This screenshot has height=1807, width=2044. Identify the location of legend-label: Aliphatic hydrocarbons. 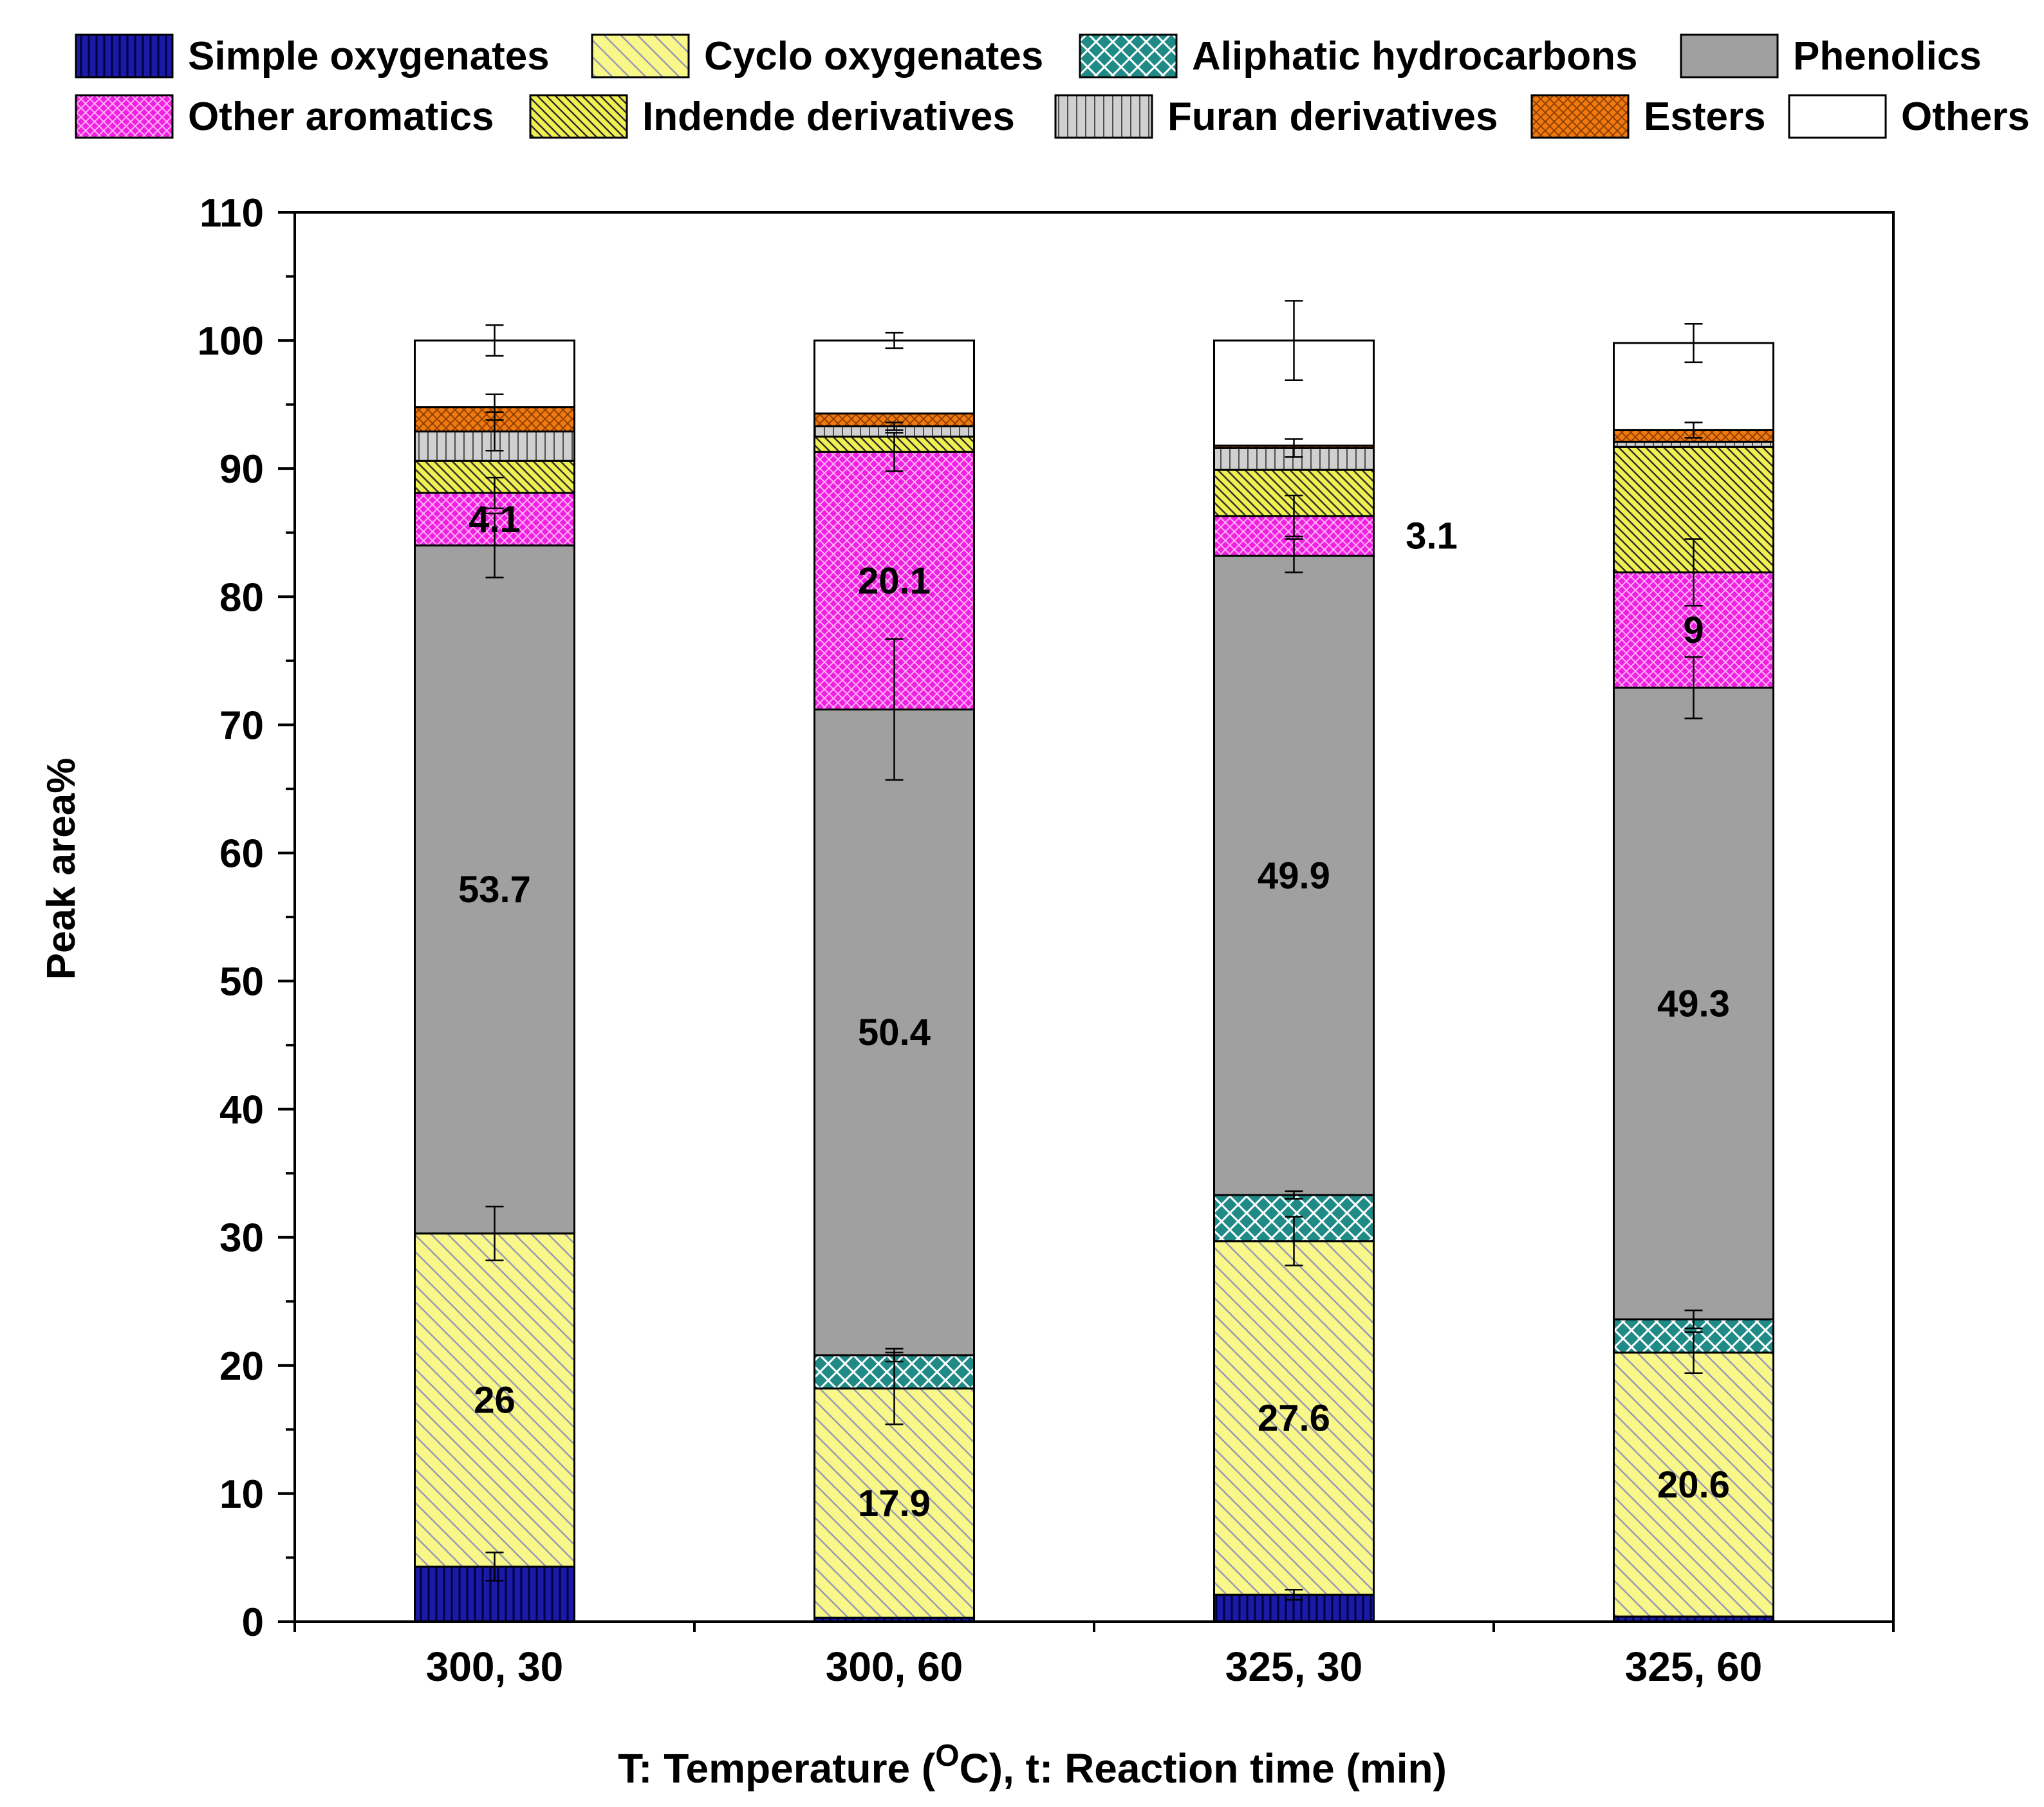
(1415, 56).